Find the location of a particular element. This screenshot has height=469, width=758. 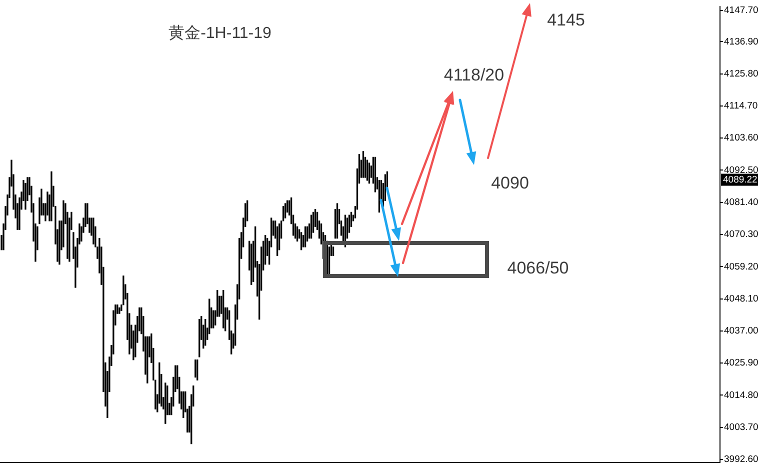

y-tick-label: 4025.90 is located at coordinates (741, 363).